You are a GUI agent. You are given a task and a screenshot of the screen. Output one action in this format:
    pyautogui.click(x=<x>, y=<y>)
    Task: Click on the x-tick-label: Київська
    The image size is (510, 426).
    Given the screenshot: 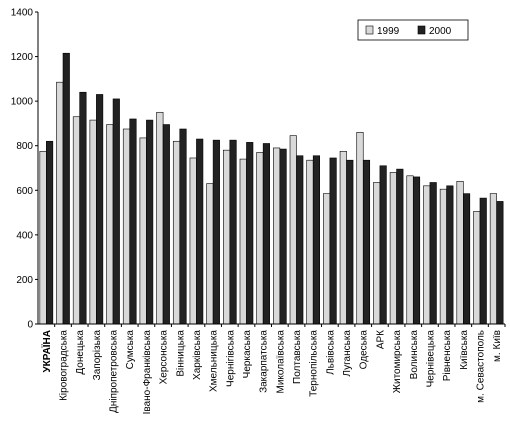 What is the action you would take?
    pyautogui.click(x=464, y=350)
    